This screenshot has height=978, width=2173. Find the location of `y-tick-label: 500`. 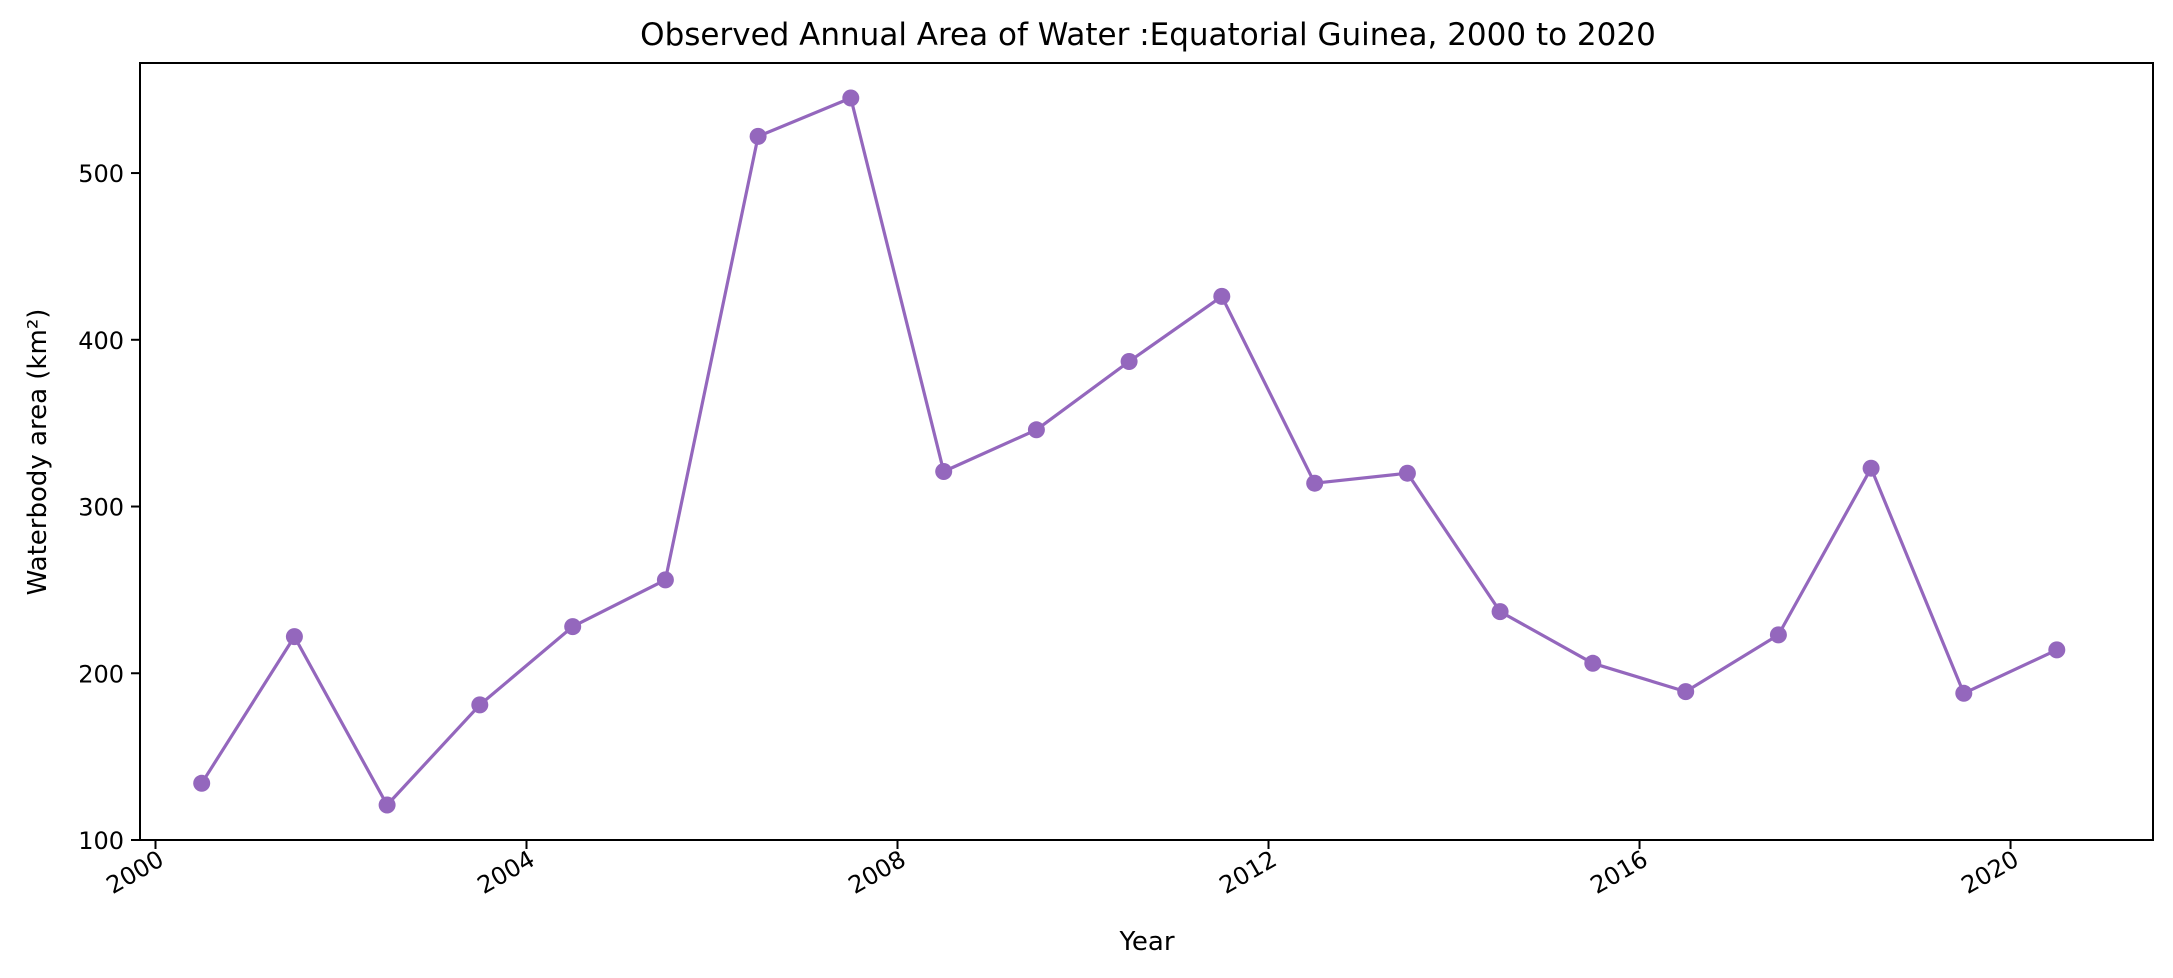

y-tick-label: 500 is located at coordinates (101, 174).